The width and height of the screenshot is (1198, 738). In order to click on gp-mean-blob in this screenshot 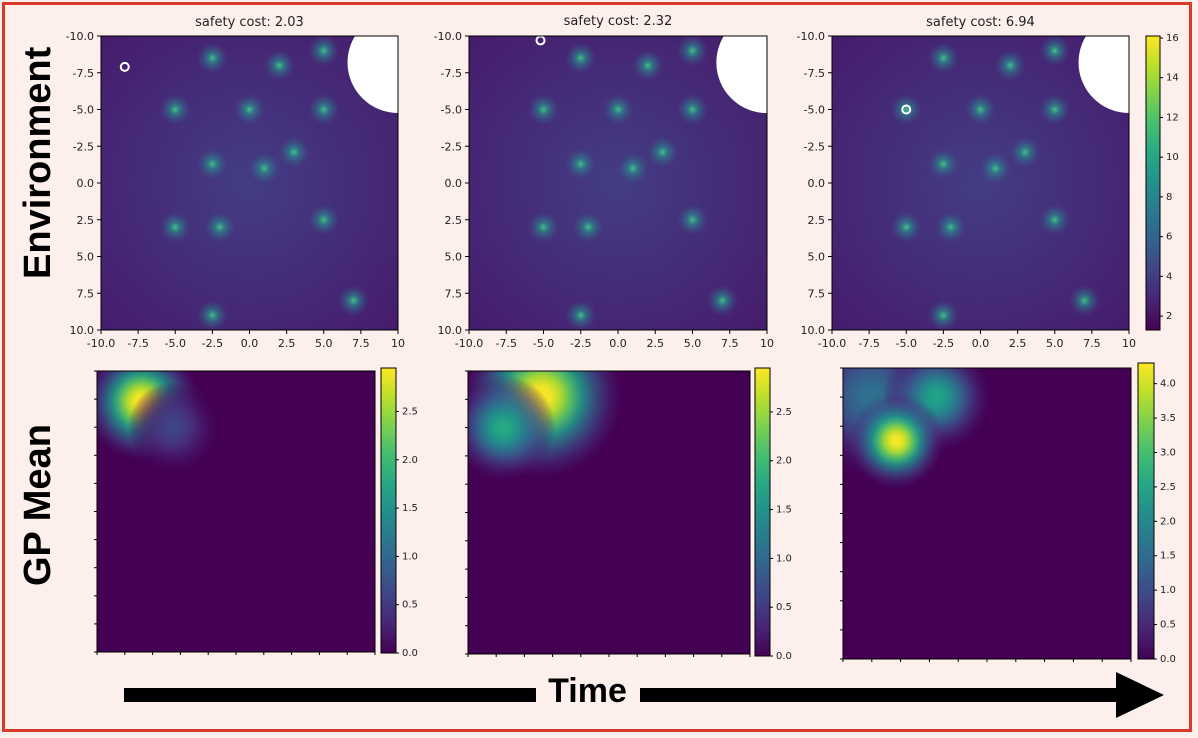, I will do `click(173, 427)`.